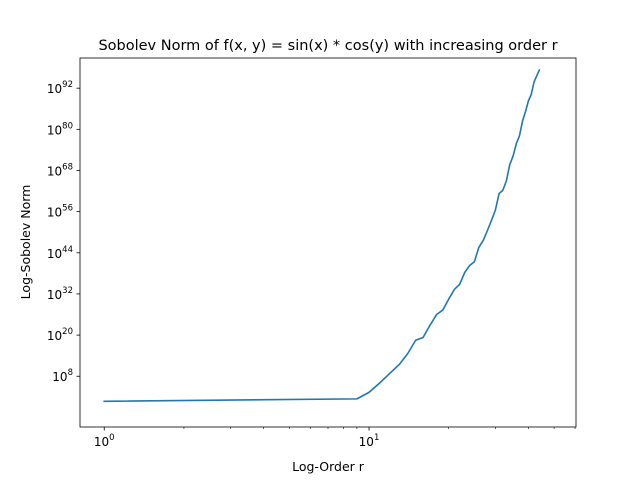 This screenshot has height=484, width=640. What do you see at coordinates (25, 242) in the screenshot?
I see `y-axis-label: Log-Sobolev Norm` at bounding box center [25, 242].